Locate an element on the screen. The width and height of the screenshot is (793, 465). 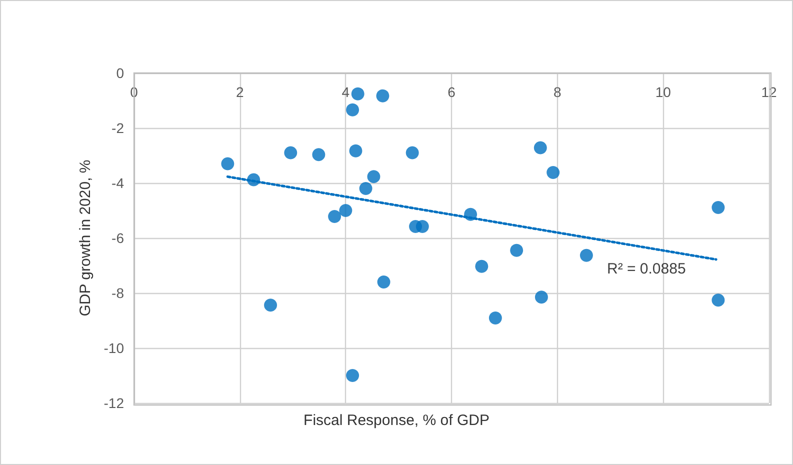
x-tick-label: 8 is located at coordinates (557, 92).